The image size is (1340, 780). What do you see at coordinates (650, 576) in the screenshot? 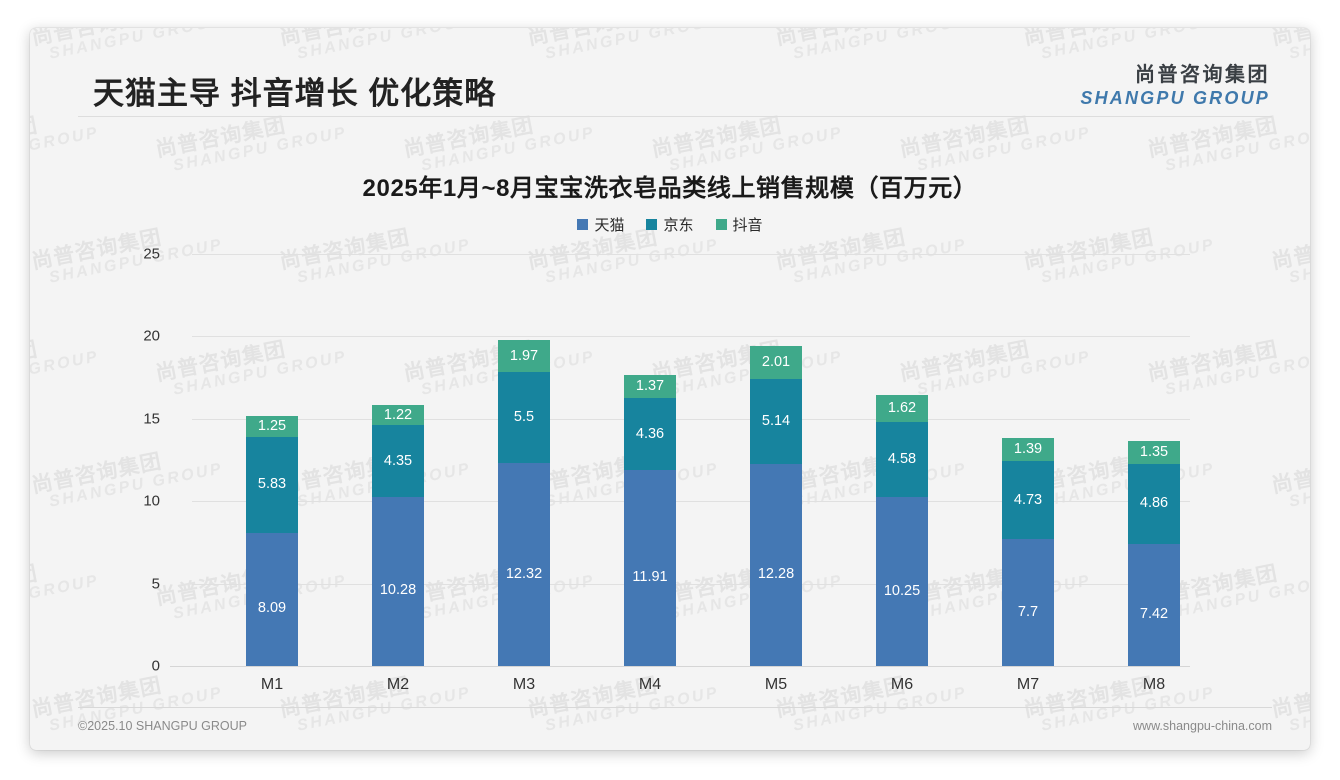
I see `bar-value-label: 11.91` at bounding box center [650, 576].